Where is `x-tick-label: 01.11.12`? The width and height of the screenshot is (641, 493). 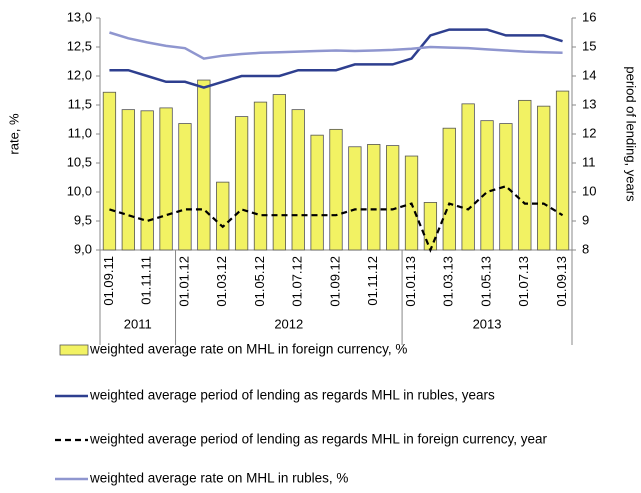
x-tick-label: 01.11.12 is located at coordinates (372, 281).